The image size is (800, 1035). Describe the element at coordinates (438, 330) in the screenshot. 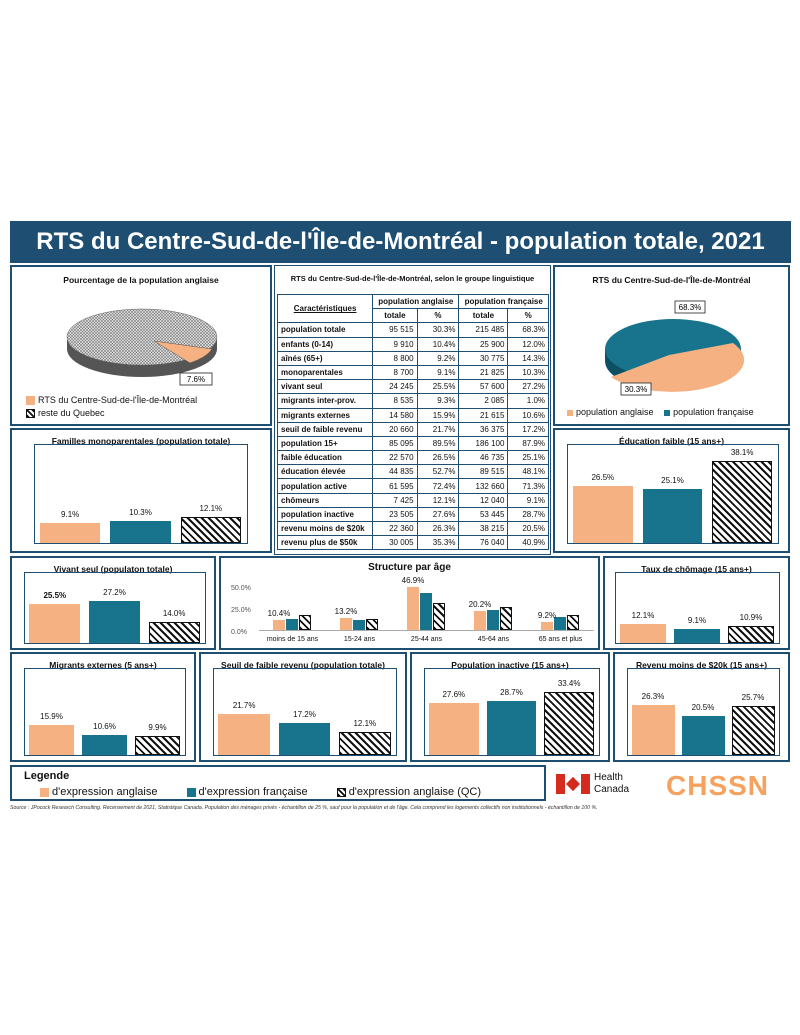

I see `table-cell-eng-p: 30.3%` at that location.